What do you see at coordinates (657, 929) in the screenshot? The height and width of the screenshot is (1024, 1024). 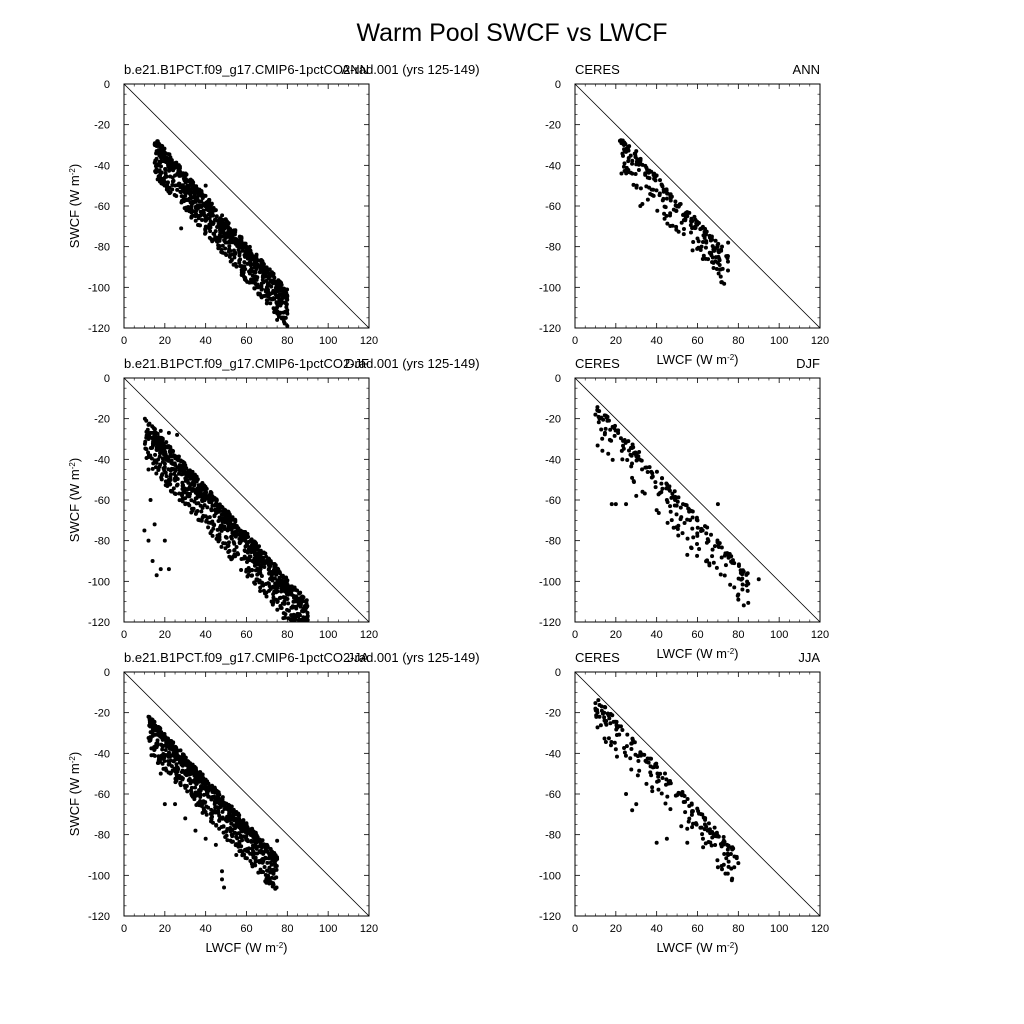 I see `x-tick-label: 40` at bounding box center [657, 929].